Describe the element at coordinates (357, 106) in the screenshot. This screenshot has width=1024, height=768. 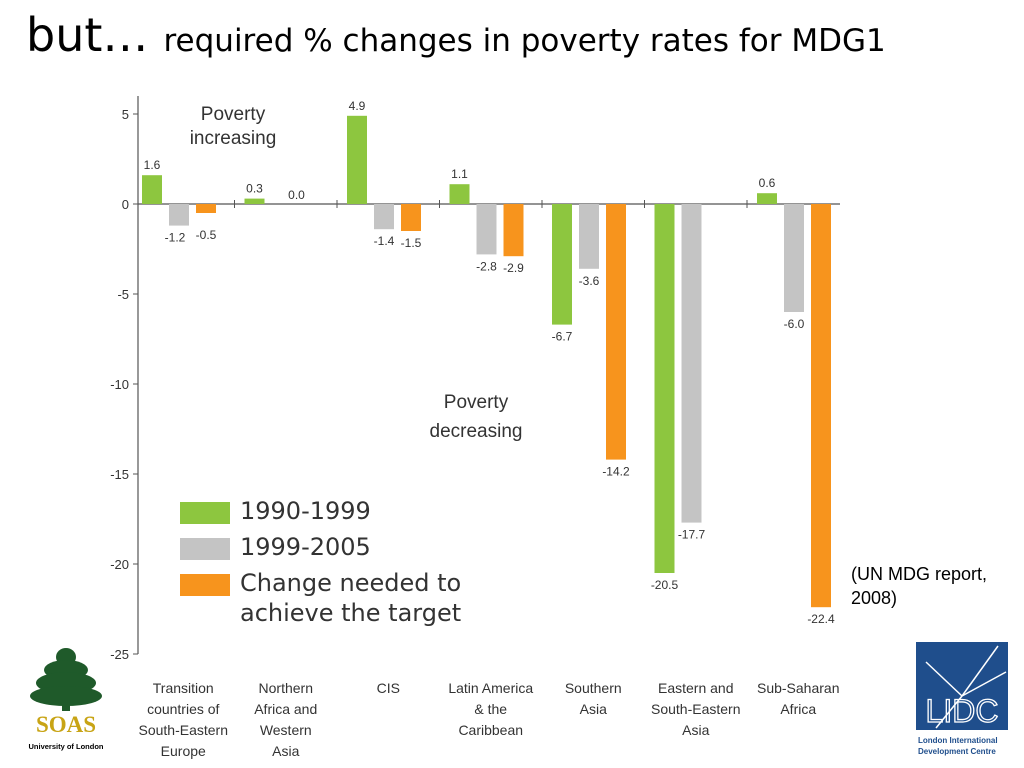
I see `data-label: 4.9` at that location.